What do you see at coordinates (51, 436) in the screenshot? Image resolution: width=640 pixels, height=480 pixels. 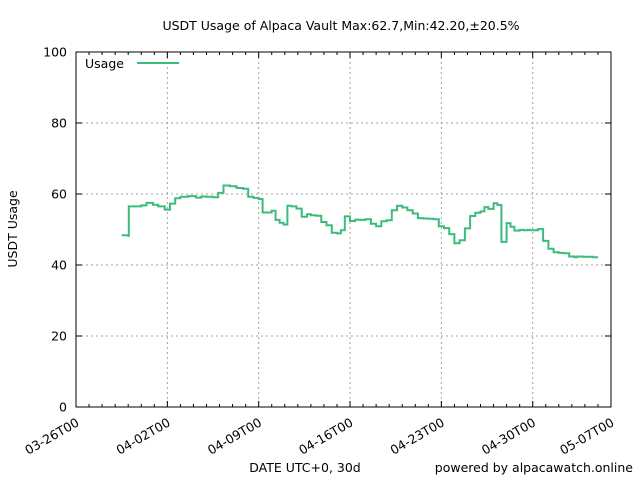 I see `x-tick-label: 03-26T00` at bounding box center [51, 436].